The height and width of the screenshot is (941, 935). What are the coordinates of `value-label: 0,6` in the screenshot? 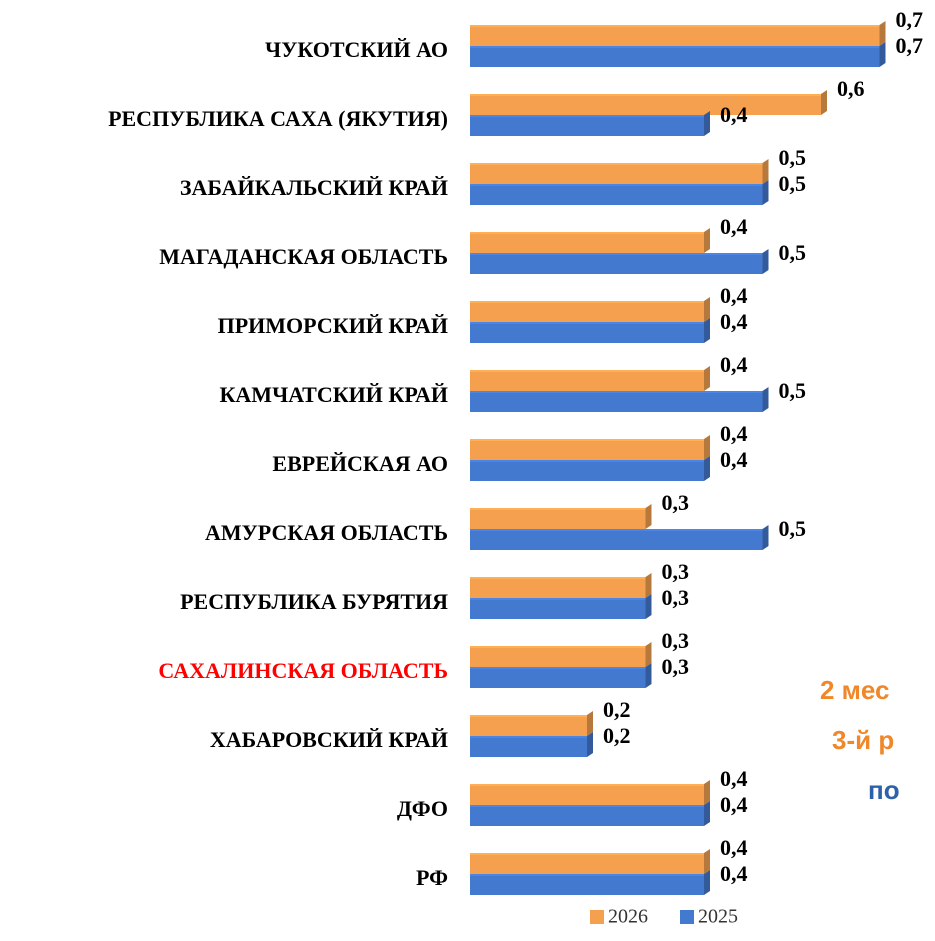 It's located at (851, 88).